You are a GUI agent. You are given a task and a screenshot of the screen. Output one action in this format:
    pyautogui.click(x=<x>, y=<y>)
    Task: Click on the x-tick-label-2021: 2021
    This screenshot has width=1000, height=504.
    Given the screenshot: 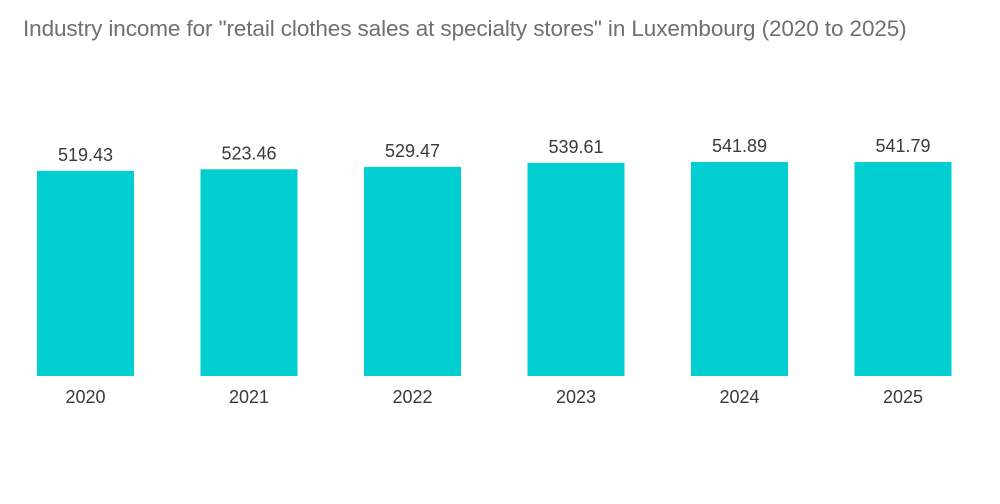 What is the action you would take?
    pyautogui.click(x=249, y=397)
    